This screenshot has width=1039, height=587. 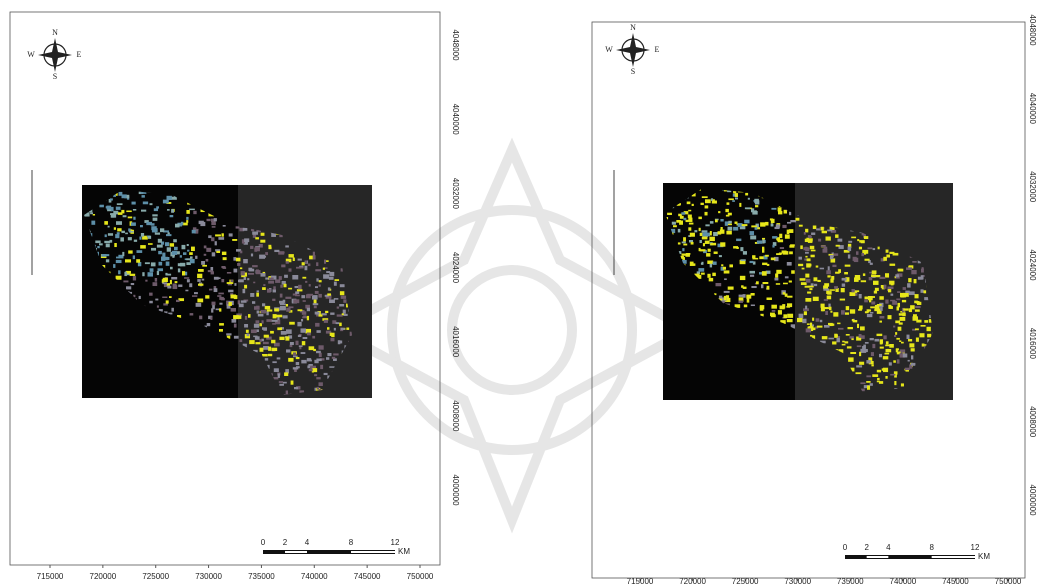 What do you see at coordinates (329, 552) in the screenshot?
I see `scale-bar-outline` at bounding box center [329, 552].